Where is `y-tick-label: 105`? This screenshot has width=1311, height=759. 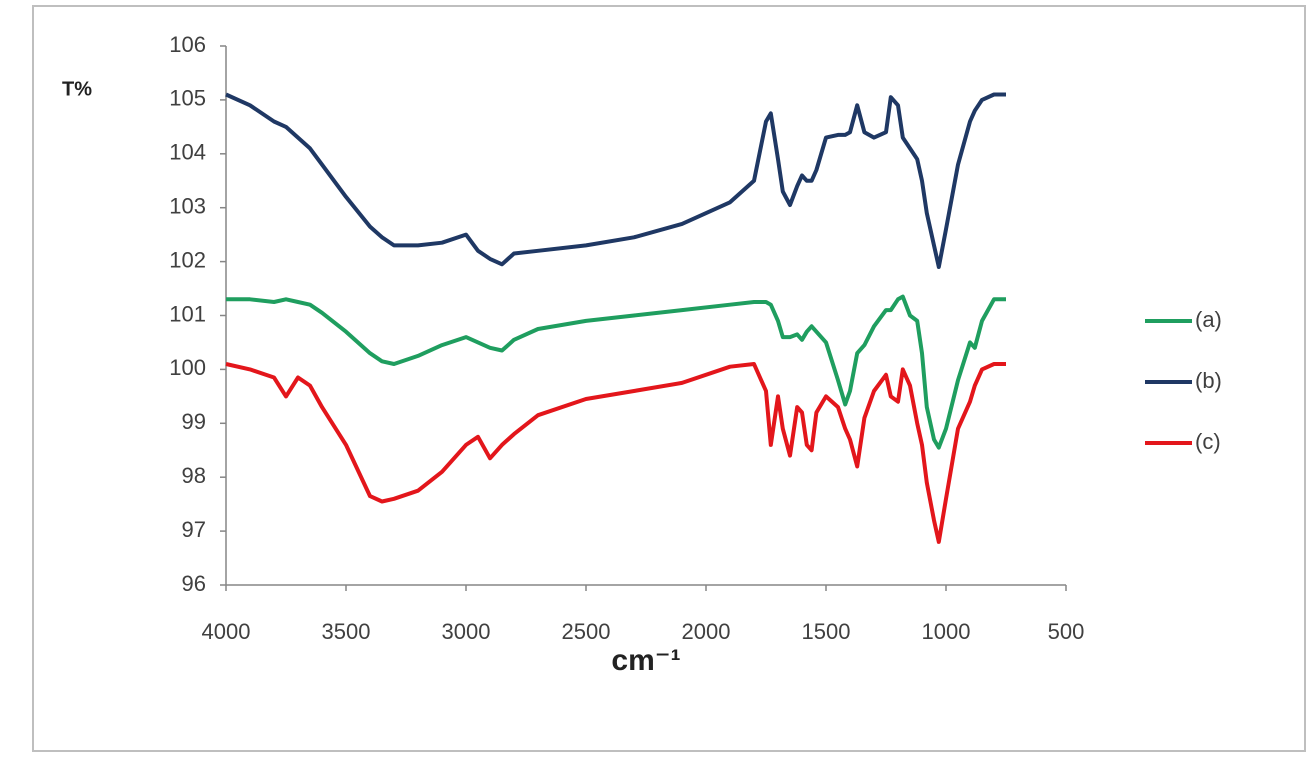 y-tick-label: 105 is located at coordinates (187, 98).